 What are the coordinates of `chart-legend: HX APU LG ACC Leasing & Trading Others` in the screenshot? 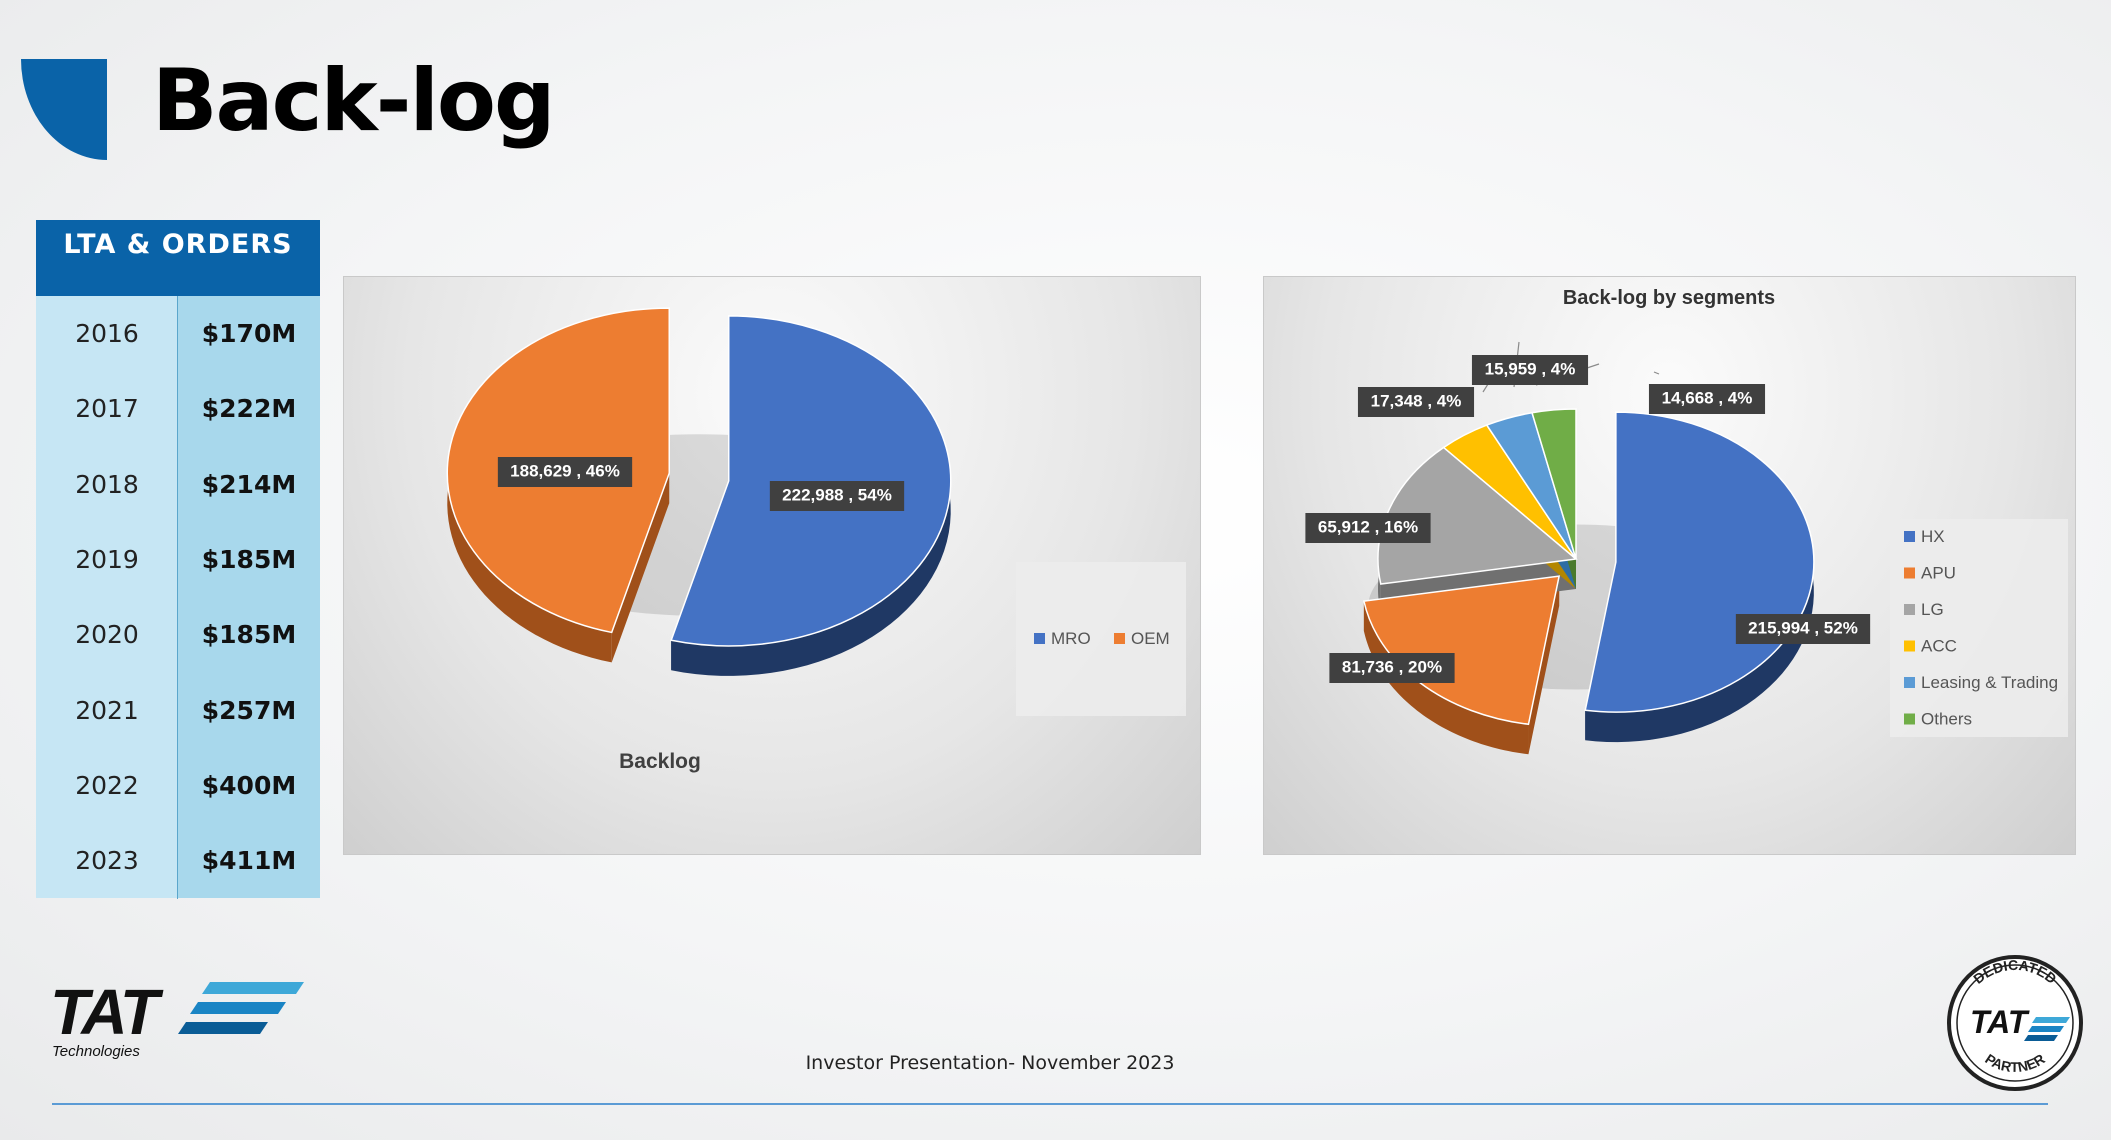 It's located at (1979, 628).